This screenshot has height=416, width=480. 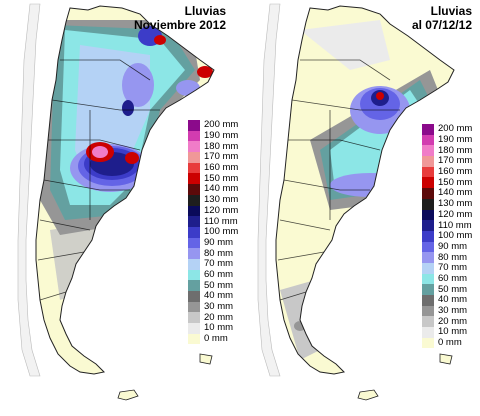 I want to click on legend-label: 100 mm, so click(x=221, y=232).